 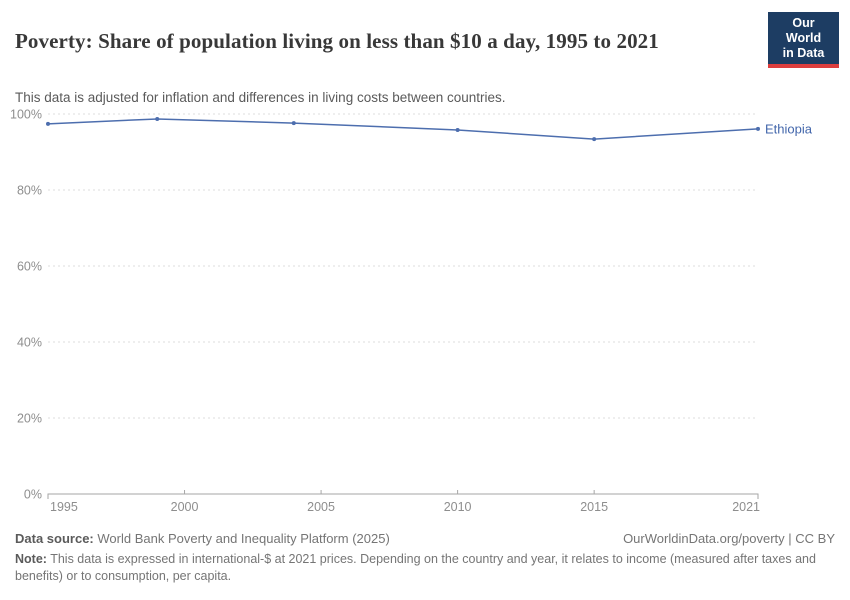 I want to click on x-tick-label-2015: 2015, so click(x=594, y=507).